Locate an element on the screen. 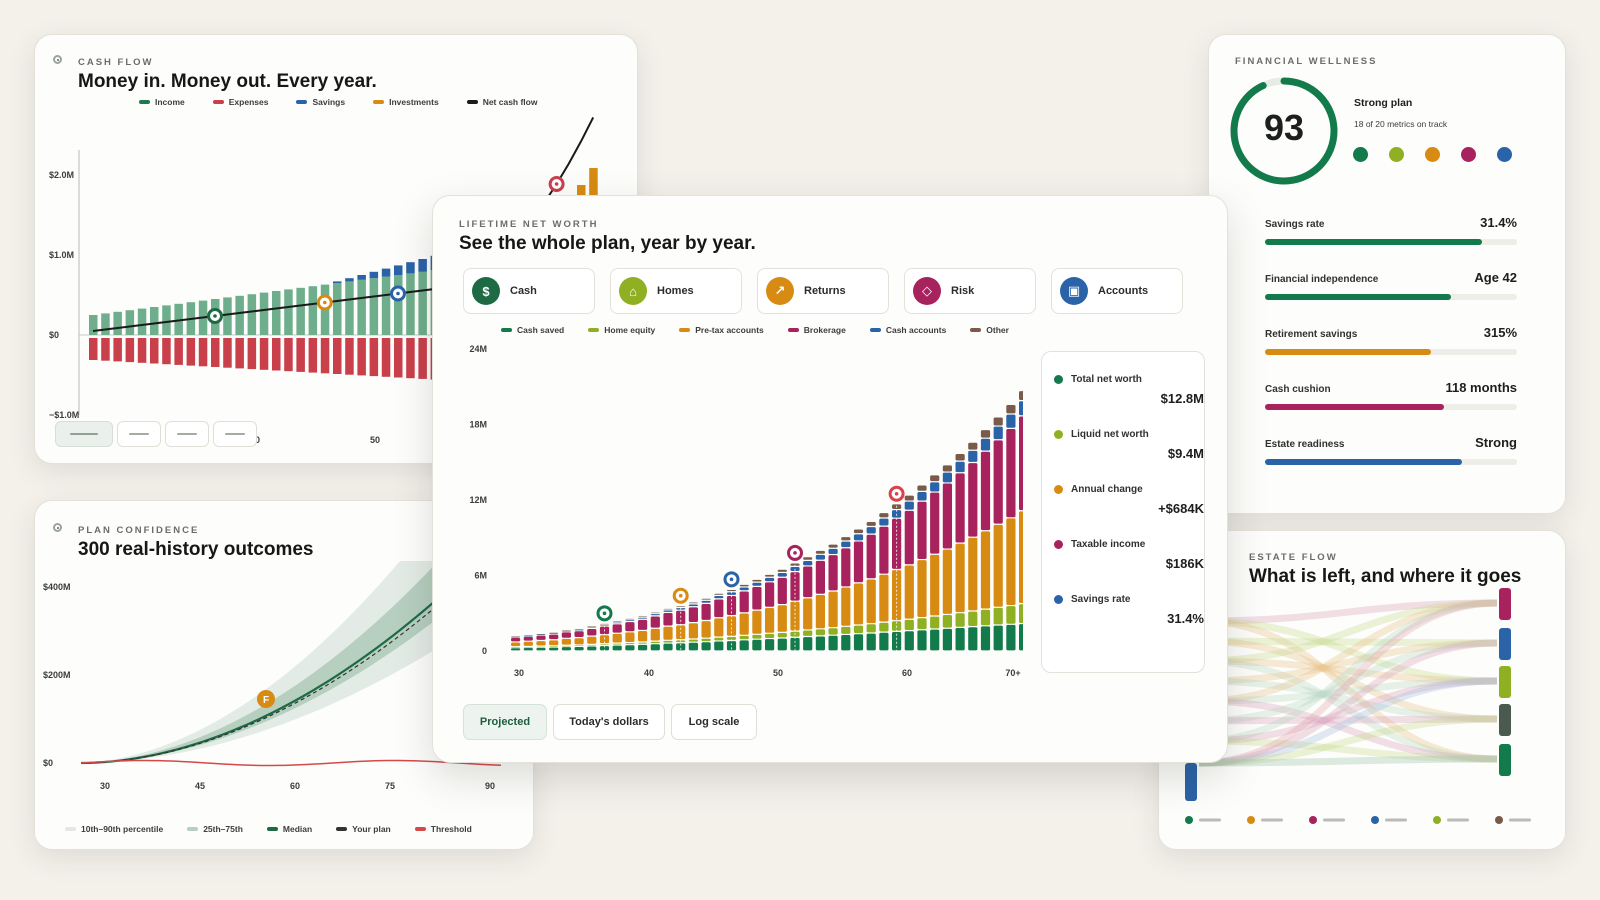  metric-label: Estate readiness is located at coordinates (1305, 444).